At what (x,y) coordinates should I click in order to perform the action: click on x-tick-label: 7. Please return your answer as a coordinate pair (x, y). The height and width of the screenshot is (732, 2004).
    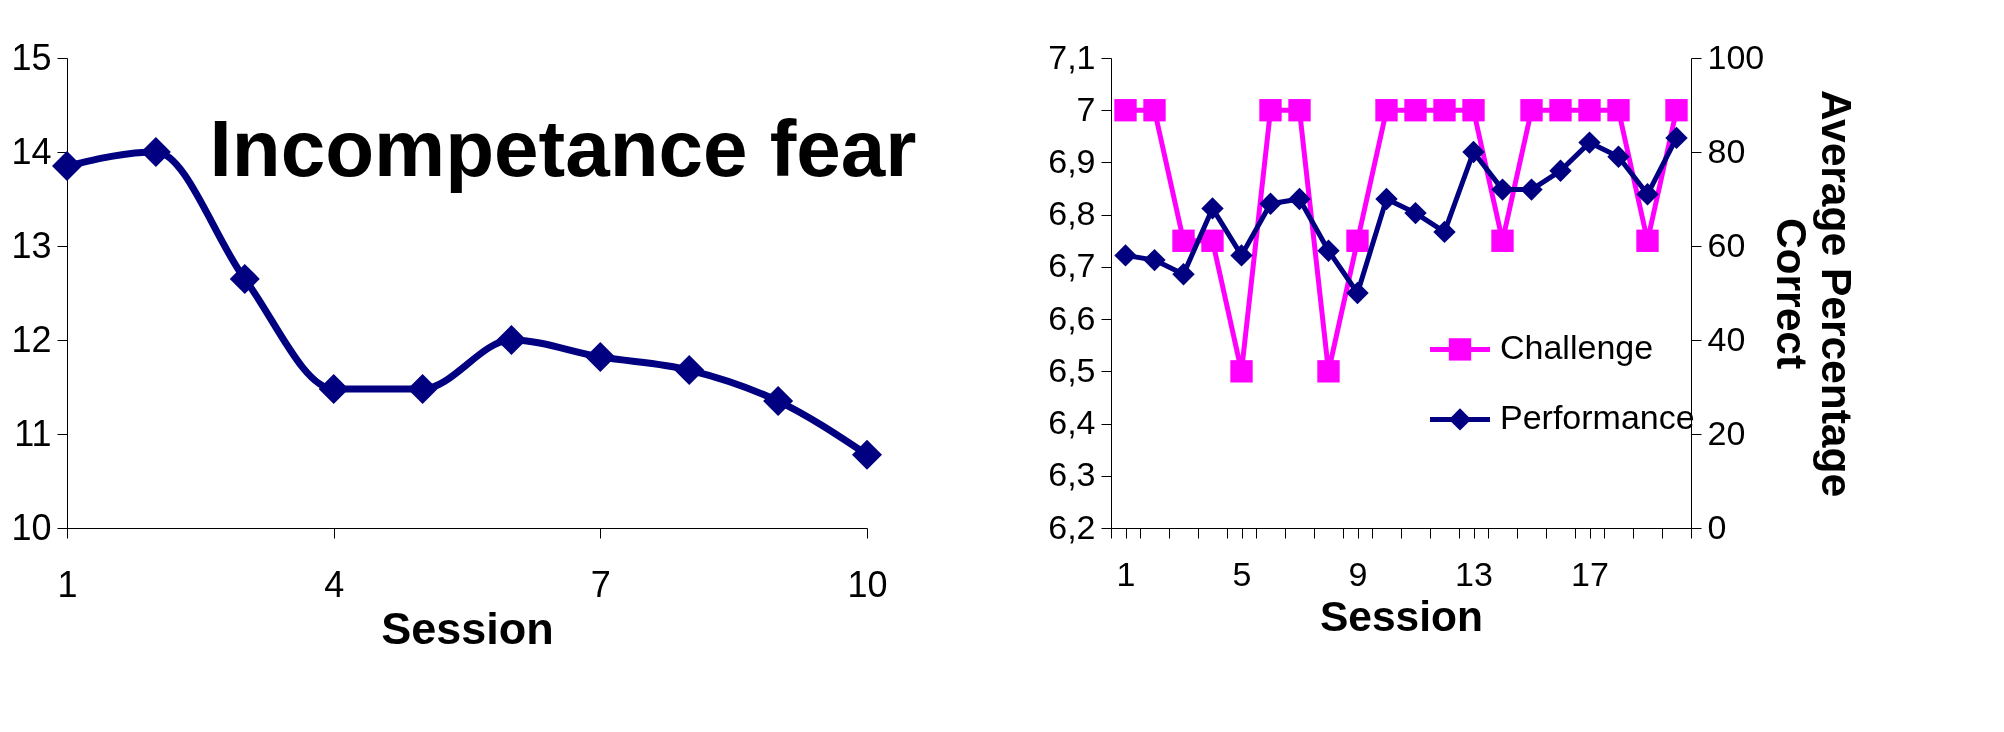
    Looking at the image, I should click on (600, 584).